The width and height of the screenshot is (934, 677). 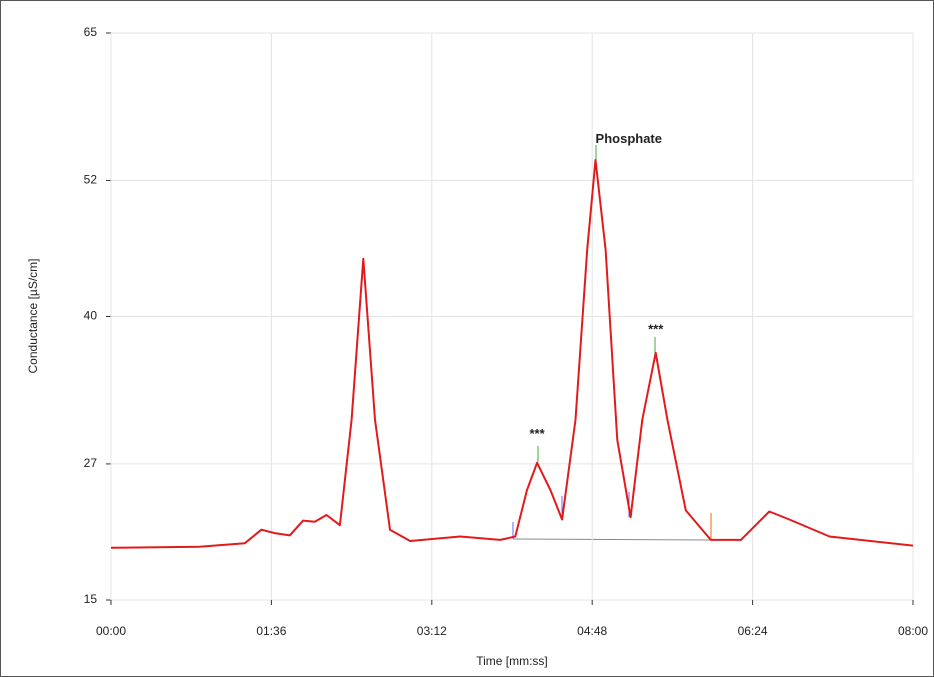 I want to click on y-tick-label: 15, so click(x=91, y=599).